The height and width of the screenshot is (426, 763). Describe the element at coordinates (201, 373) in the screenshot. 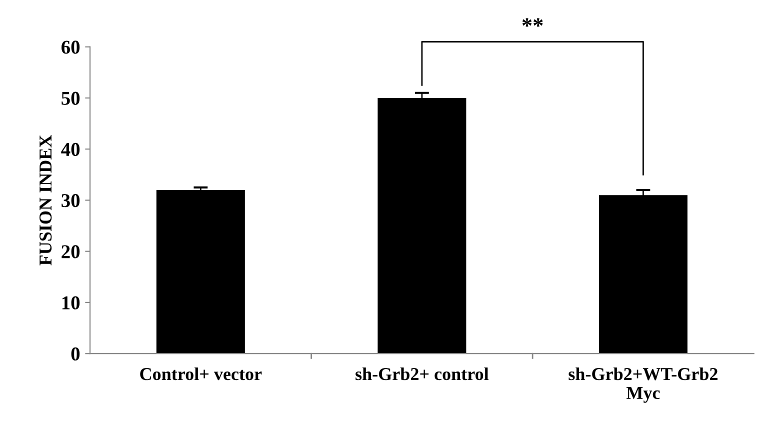

I see `x-tick-label: Control+ vector` at that location.